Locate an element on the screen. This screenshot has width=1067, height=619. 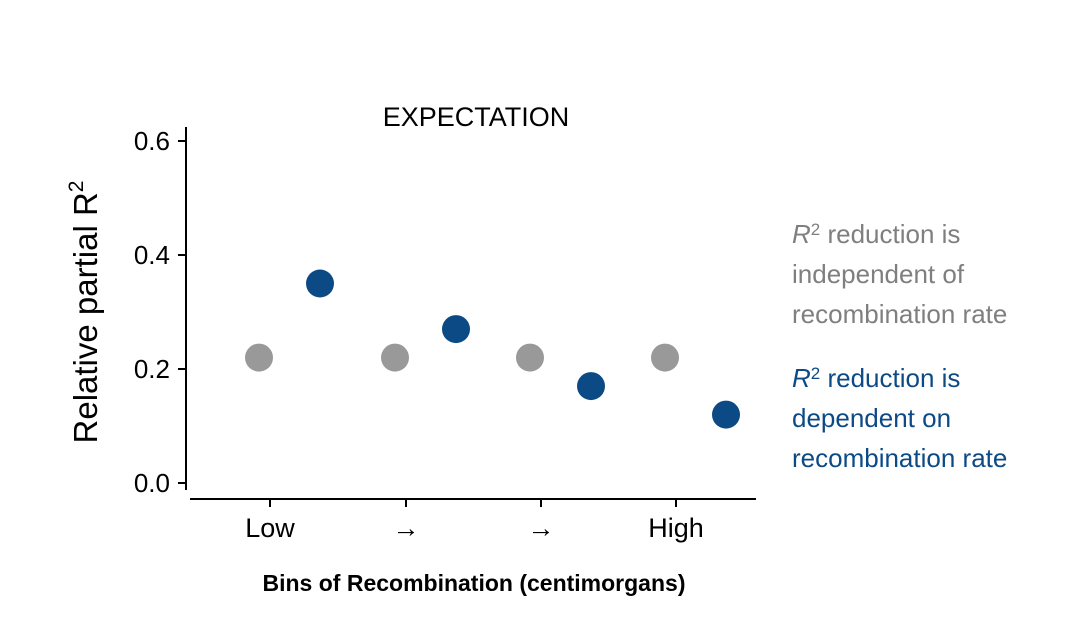
x-tick-label: Low is located at coordinates (270, 528).